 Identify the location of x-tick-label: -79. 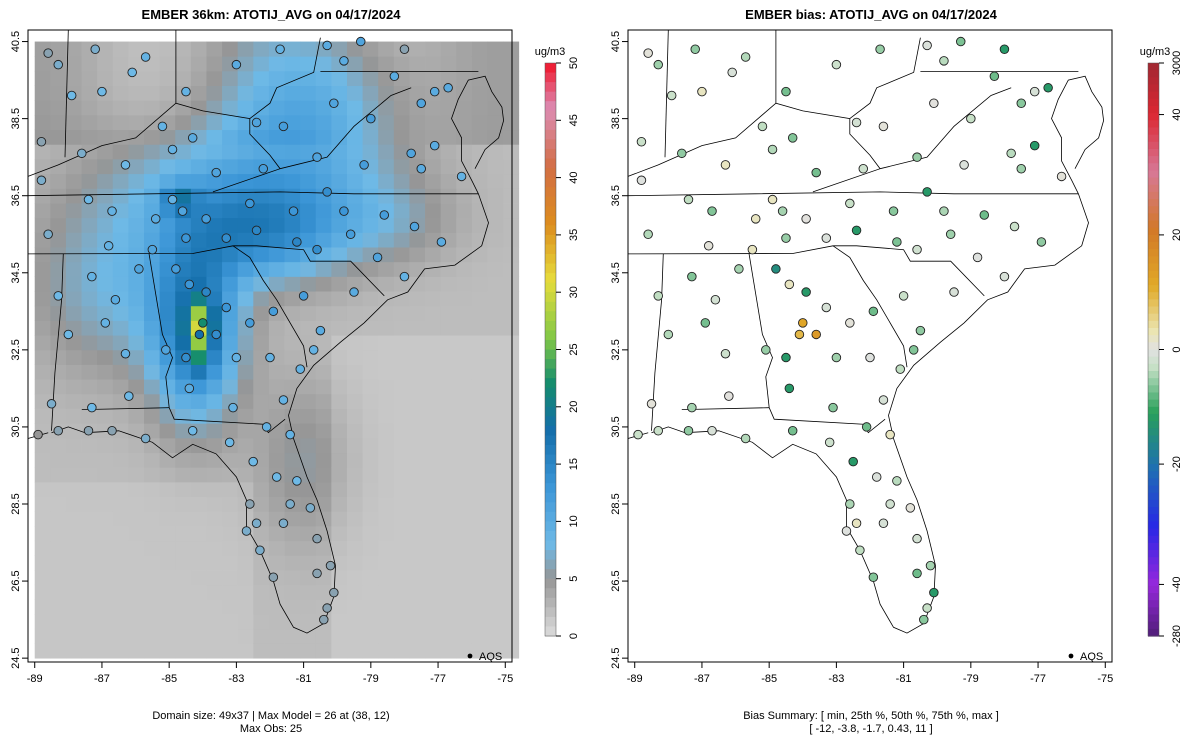
(971, 679).